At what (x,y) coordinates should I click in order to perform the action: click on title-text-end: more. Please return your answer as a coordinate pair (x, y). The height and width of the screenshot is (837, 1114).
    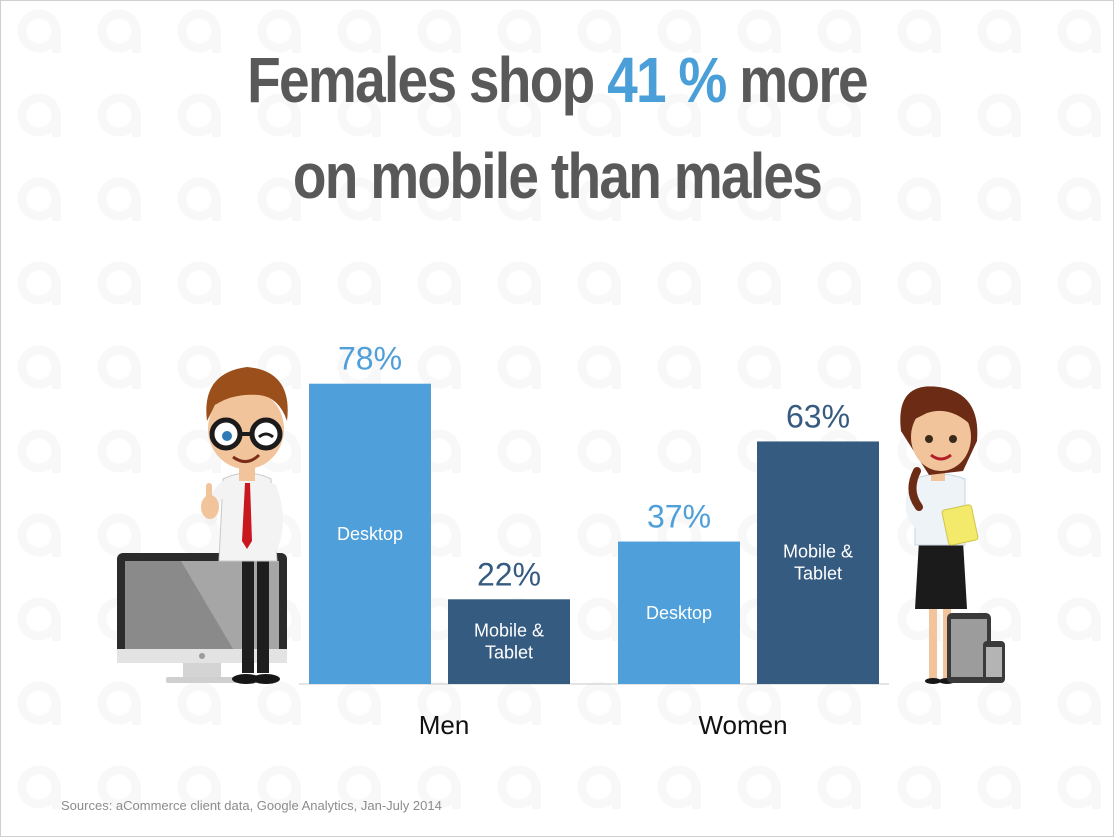
    Looking at the image, I should click on (796, 80).